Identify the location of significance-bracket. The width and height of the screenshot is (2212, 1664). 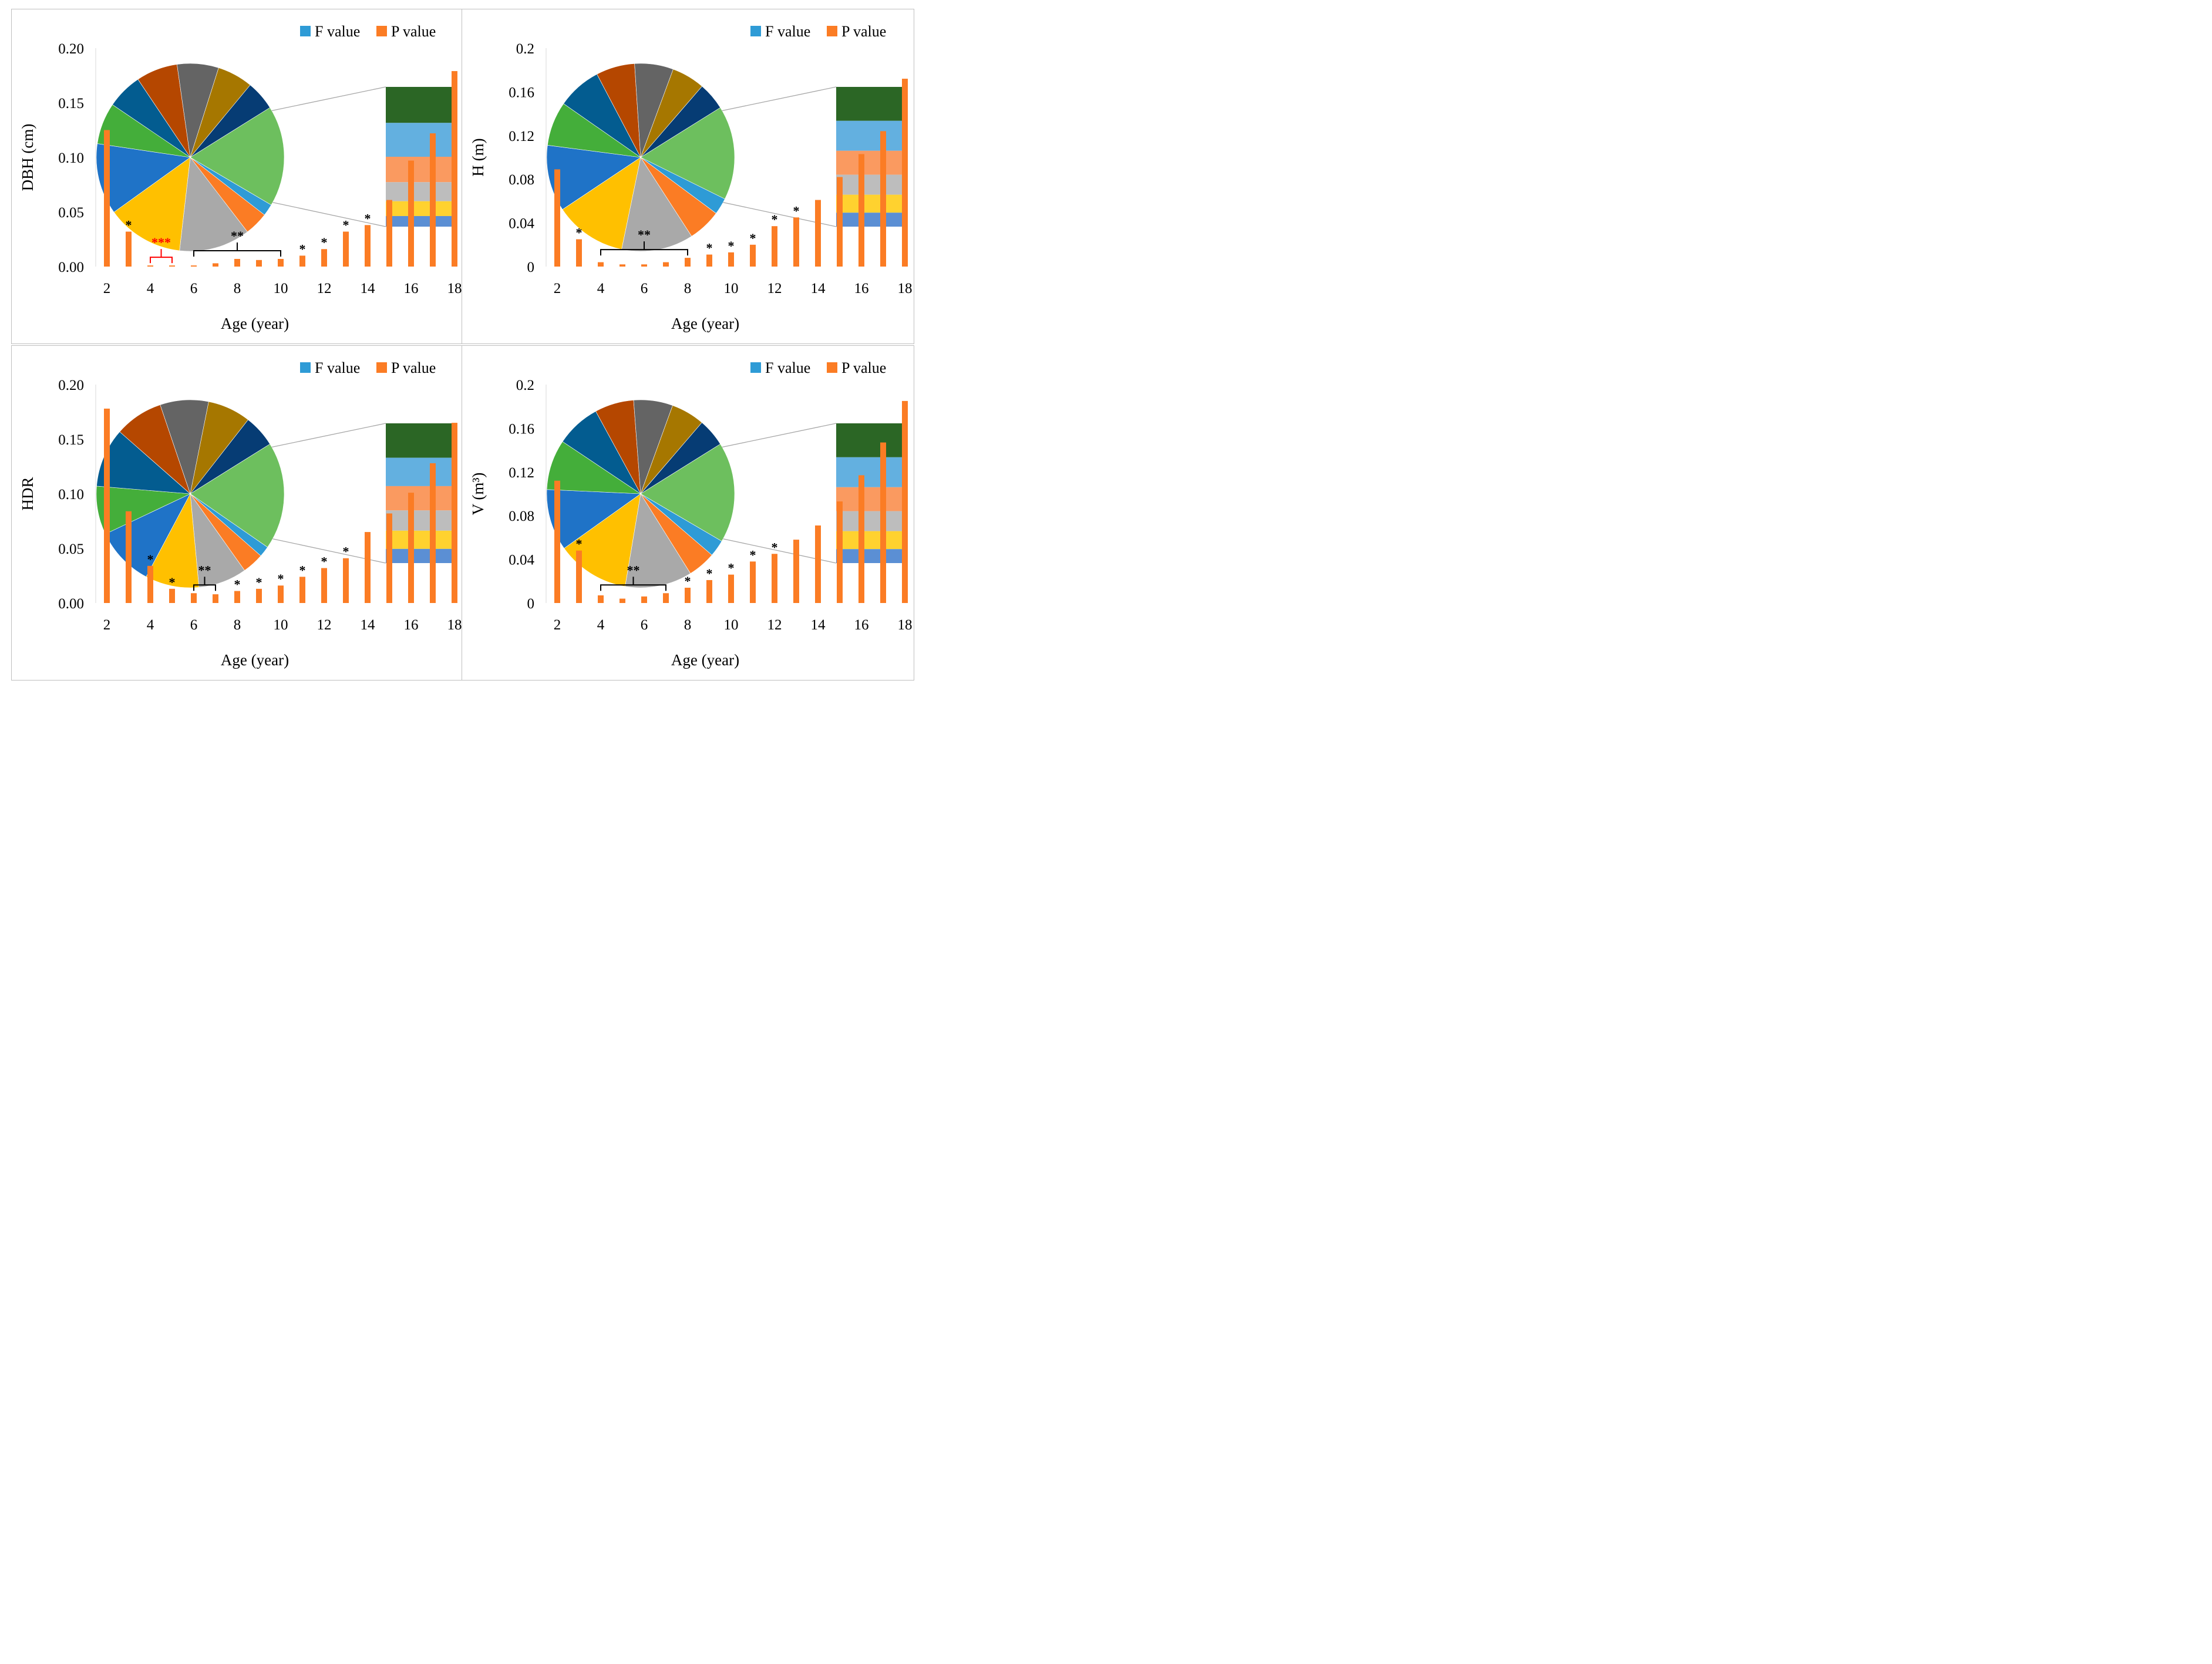
(633, 584).